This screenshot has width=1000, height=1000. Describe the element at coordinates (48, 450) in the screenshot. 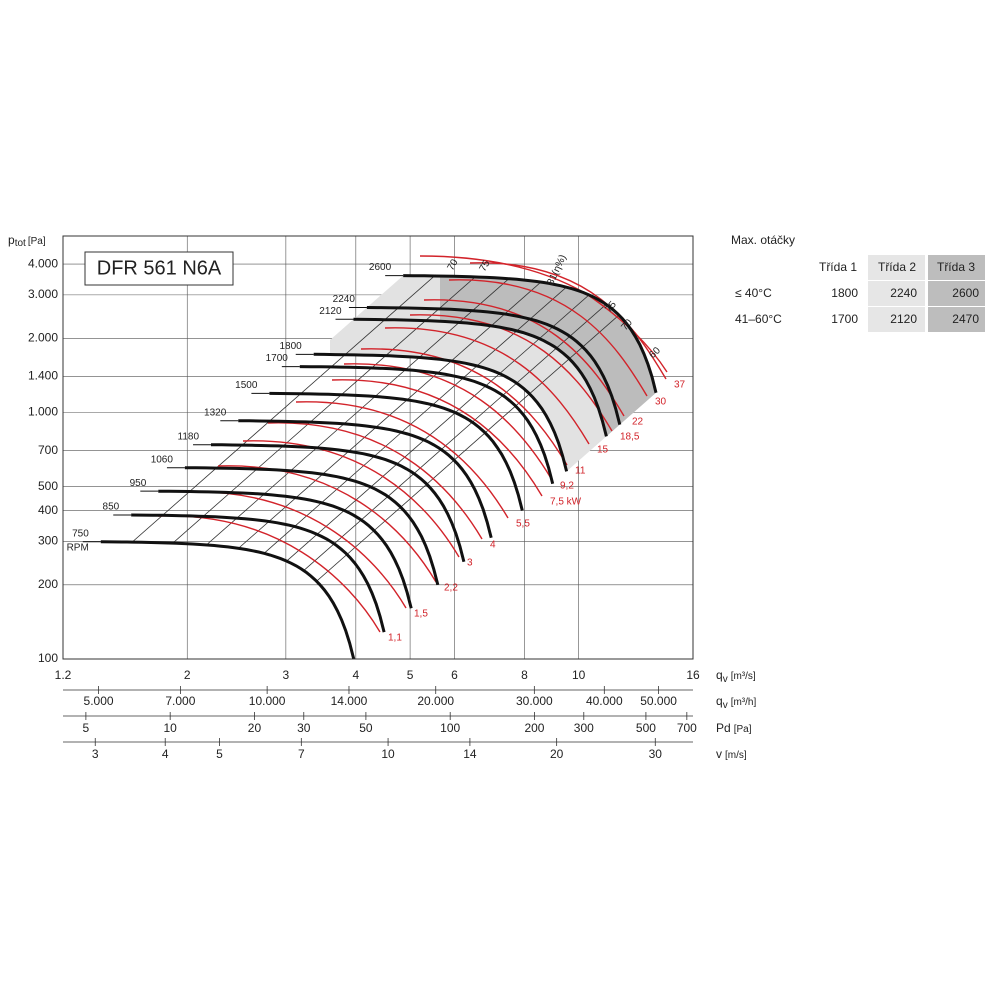

I see `y-tick-label: 700` at that location.